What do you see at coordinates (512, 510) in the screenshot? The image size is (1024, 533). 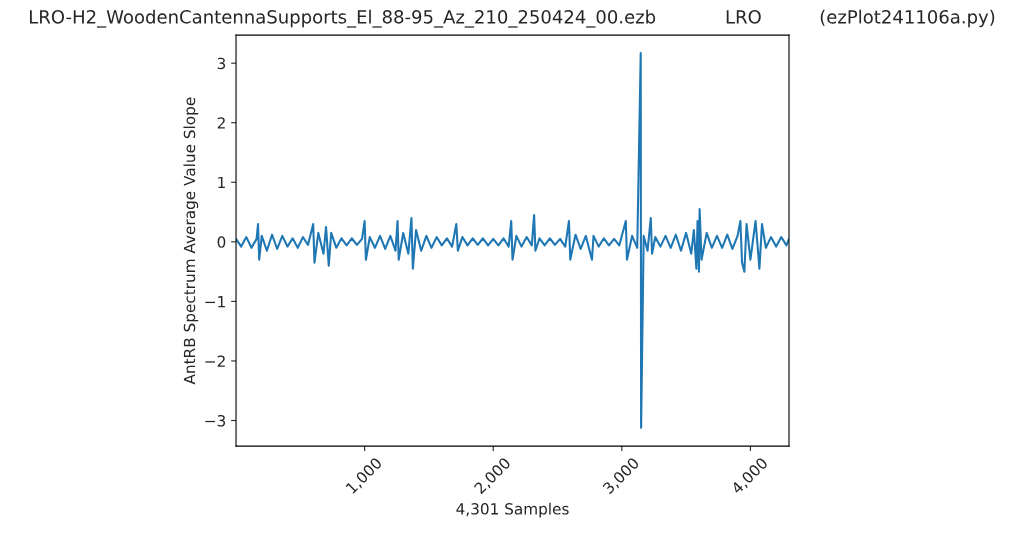 I see `x-axis-title: 4,301 Samples` at bounding box center [512, 510].